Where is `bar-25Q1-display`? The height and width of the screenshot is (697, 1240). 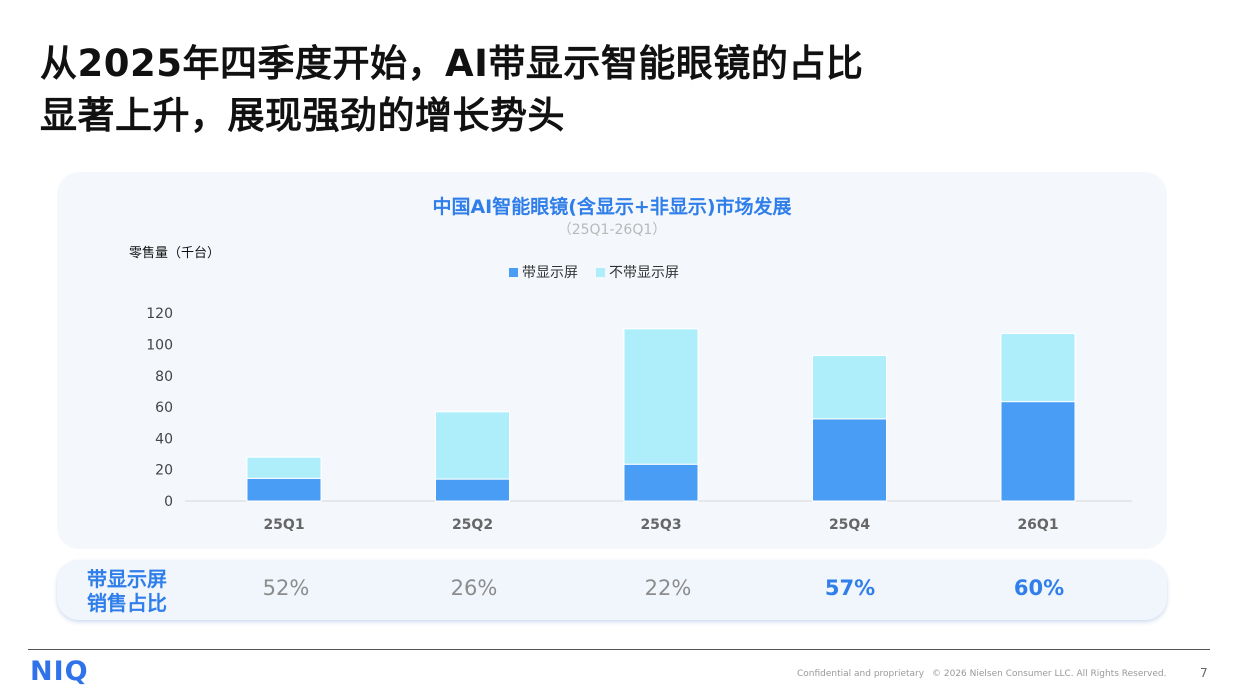
bar-25Q1-display is located at coordinates (284, 489).